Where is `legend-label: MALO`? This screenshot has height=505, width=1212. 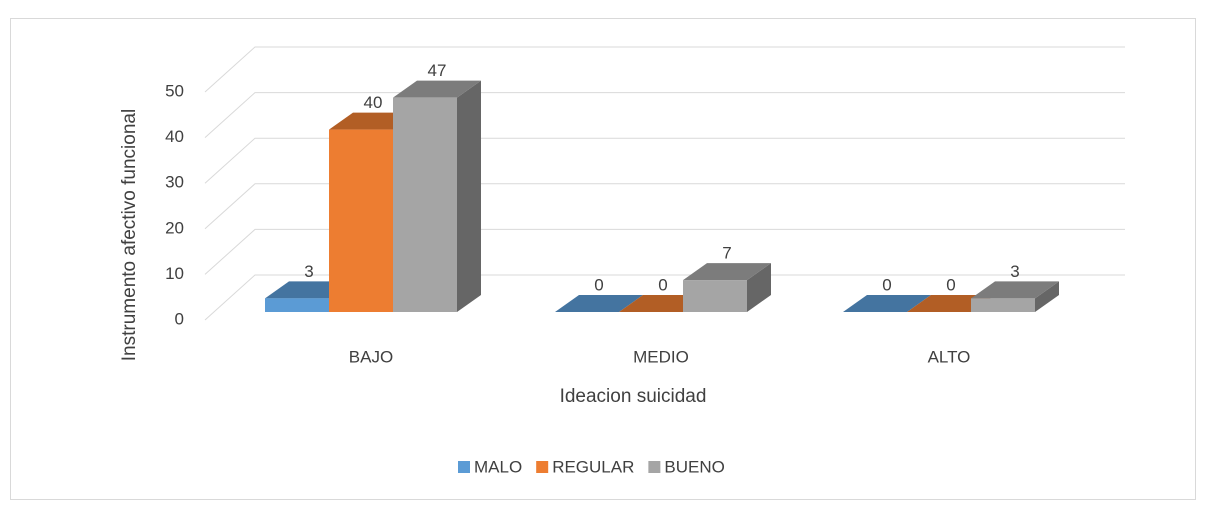
legend-label: MALO is located at coordinates (498, 466).